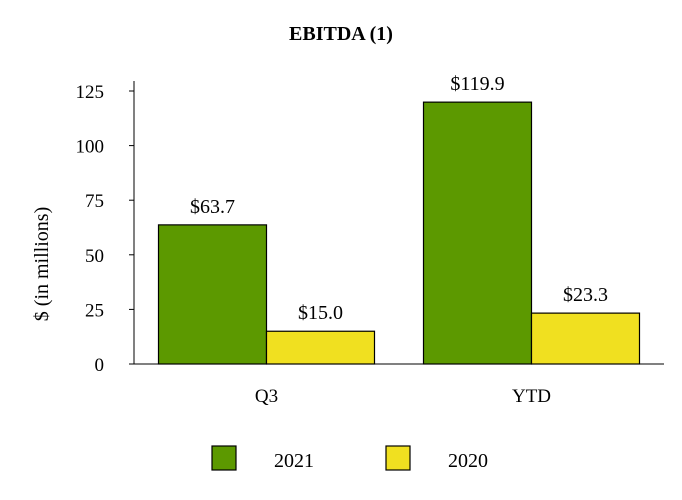 This screenshot has width=682, height=500. What do you see at coordinates (94, 256) in the screenshot?
I see `y-tick-label: 50` at bounding box center [94, 256].